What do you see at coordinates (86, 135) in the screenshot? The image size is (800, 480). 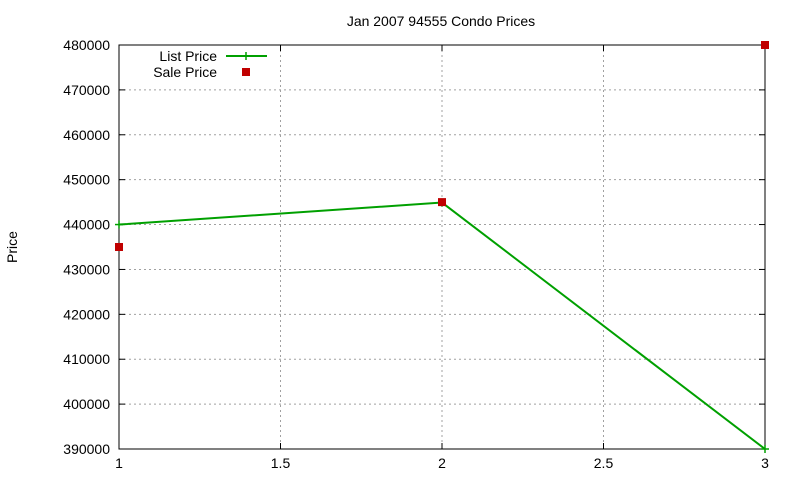 I see `y-tick-label: 460000` at bounding box center [86, 135].